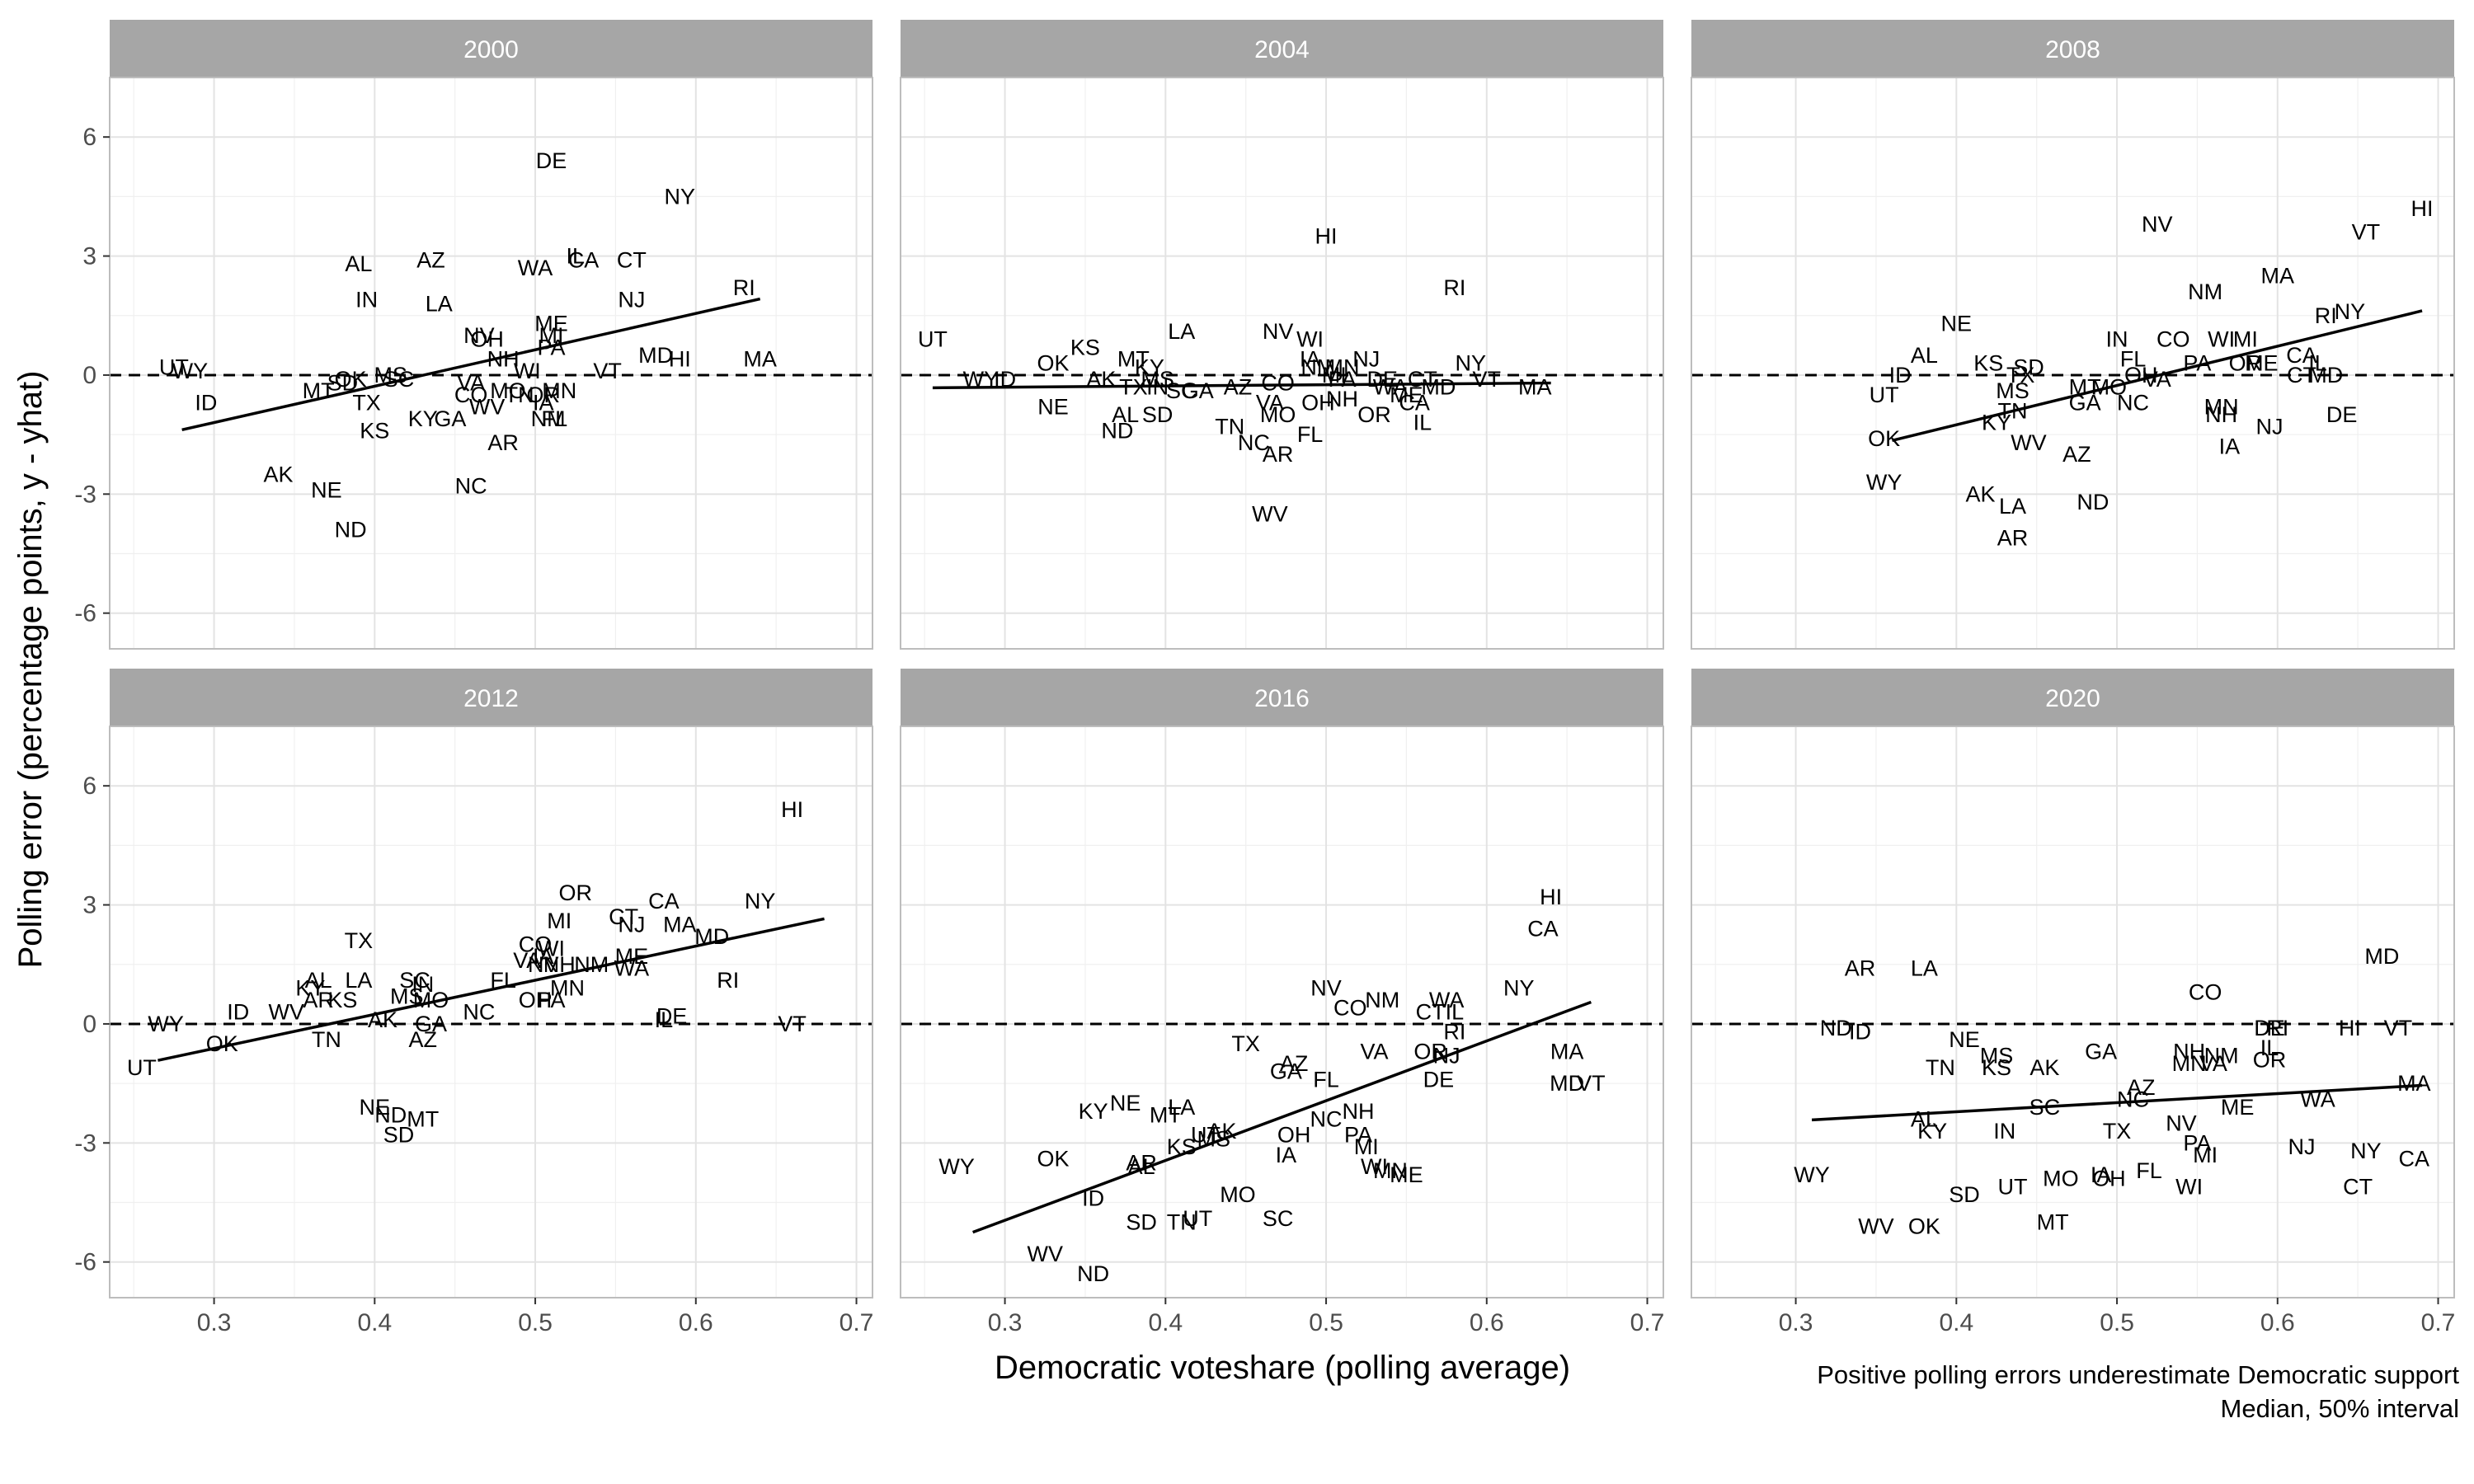  I want to click on state-label-MS: MS, so click(1157, 379).